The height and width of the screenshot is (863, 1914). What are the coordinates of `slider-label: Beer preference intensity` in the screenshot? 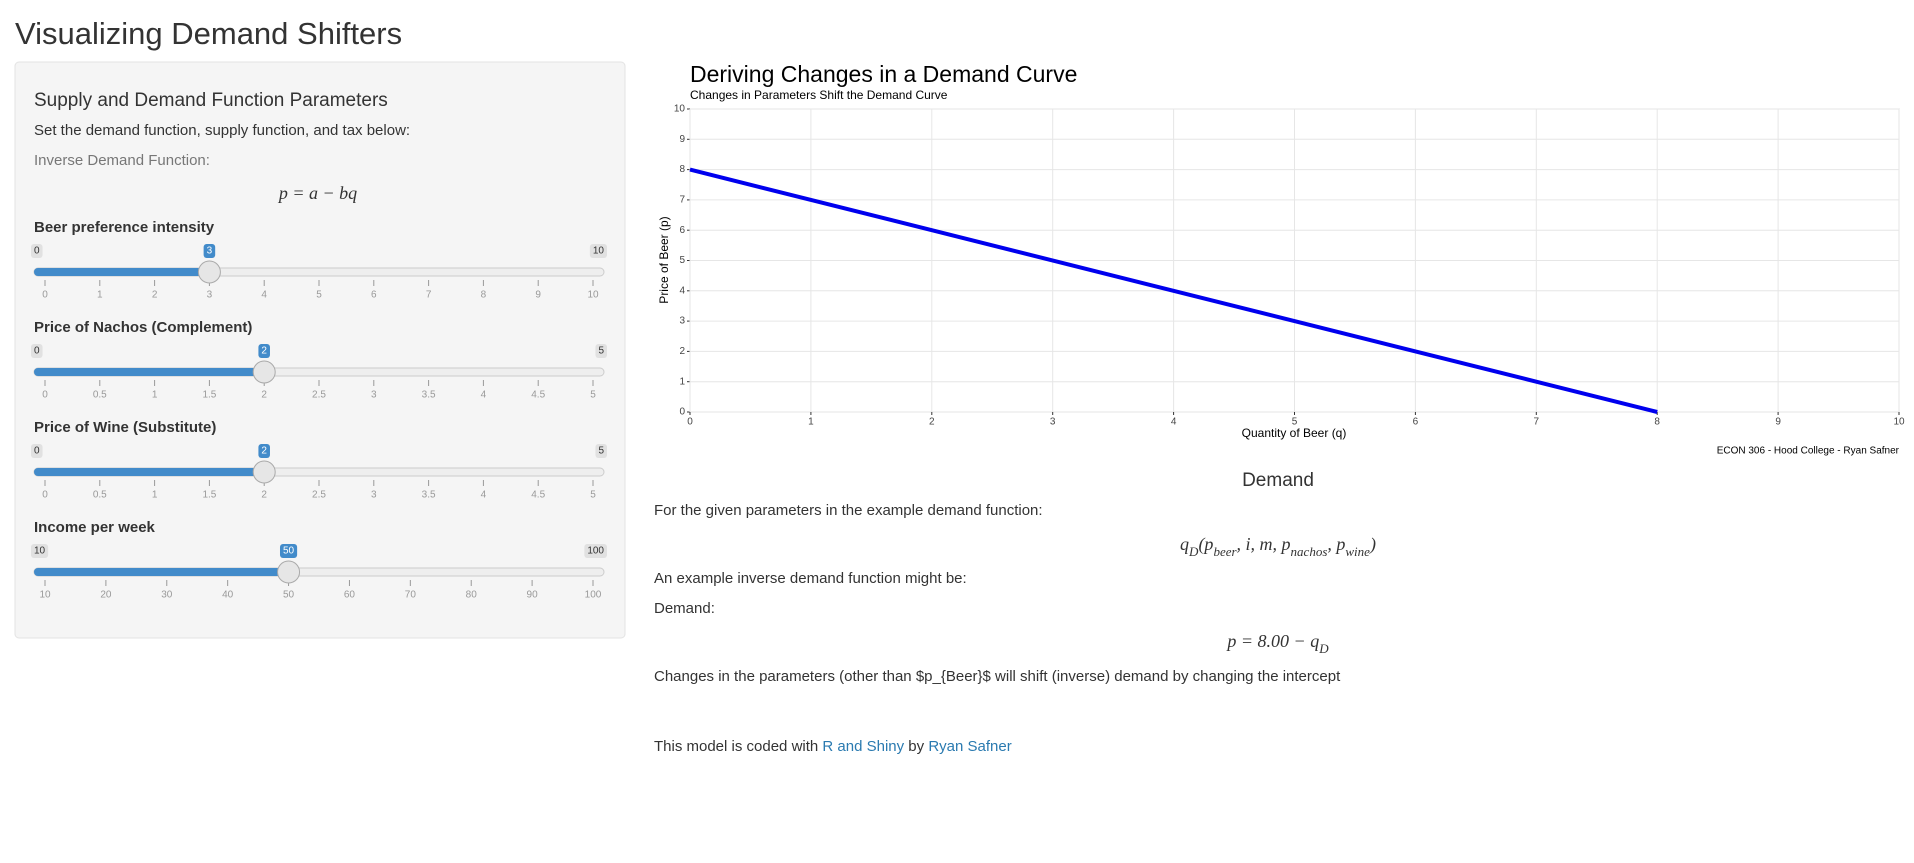 It's located at (124, 227).